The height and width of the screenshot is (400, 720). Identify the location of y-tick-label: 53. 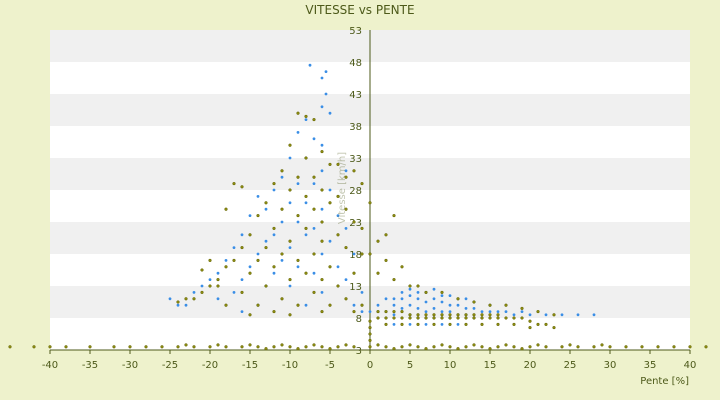
(355, 31).